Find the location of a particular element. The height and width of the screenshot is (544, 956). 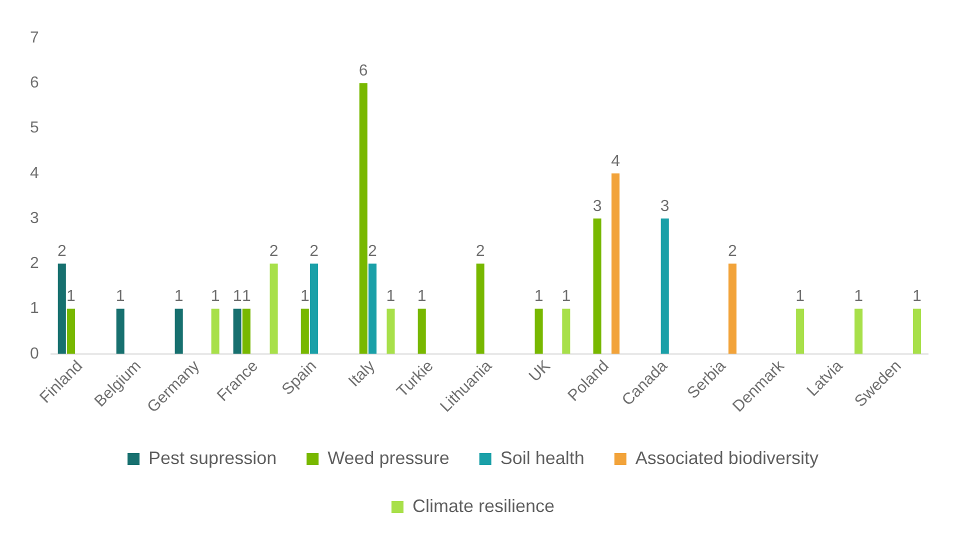

legend-label: Soil health is located at coordinates (542, 458).